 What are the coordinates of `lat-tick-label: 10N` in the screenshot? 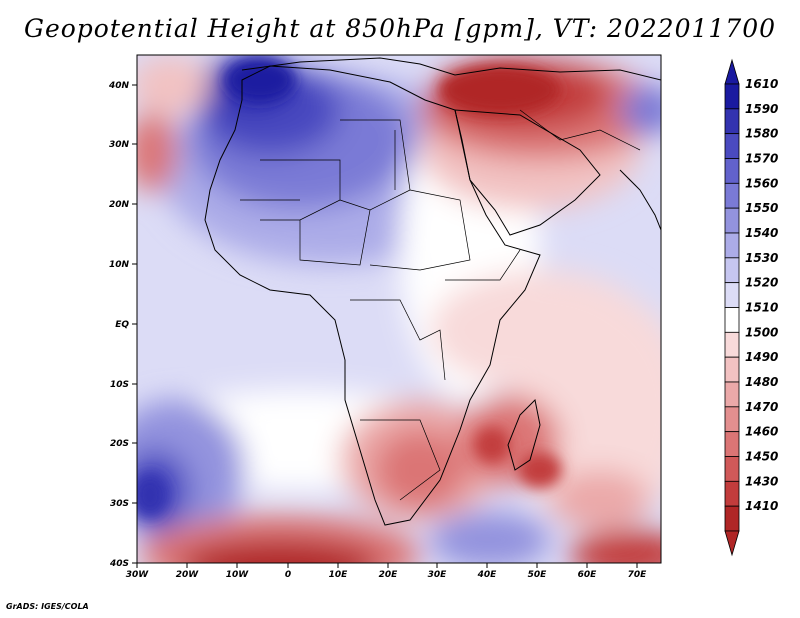 It's located at (119, 265).